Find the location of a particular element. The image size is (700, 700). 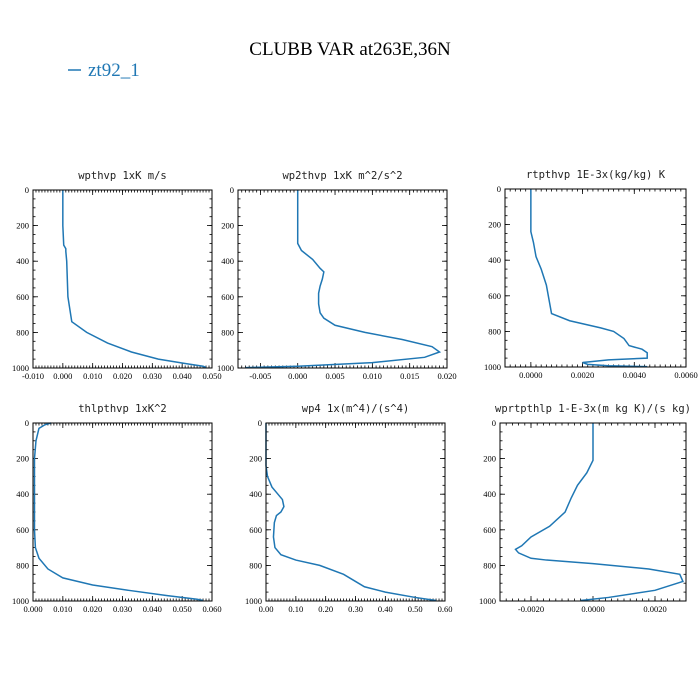

x-tick-label: 0.0040 is located at coordinates (634, 375).